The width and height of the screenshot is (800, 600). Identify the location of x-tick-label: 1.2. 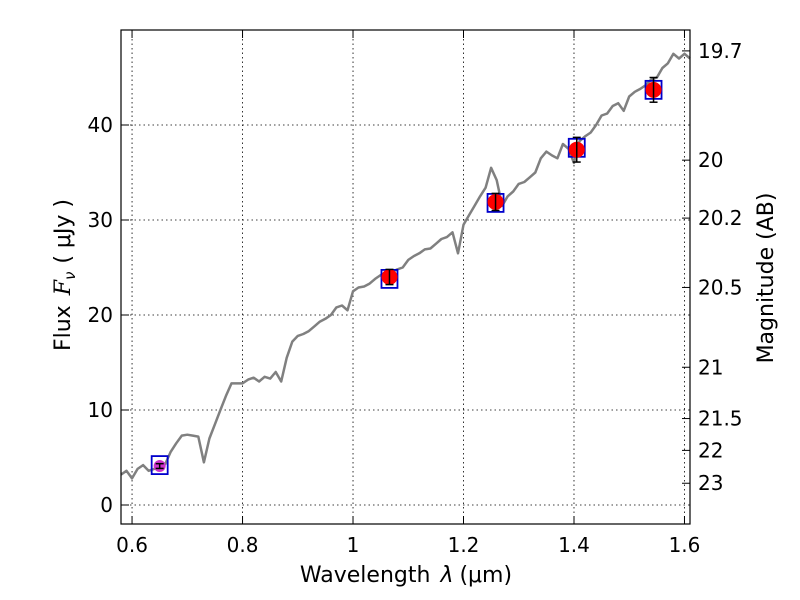
(464, 545).